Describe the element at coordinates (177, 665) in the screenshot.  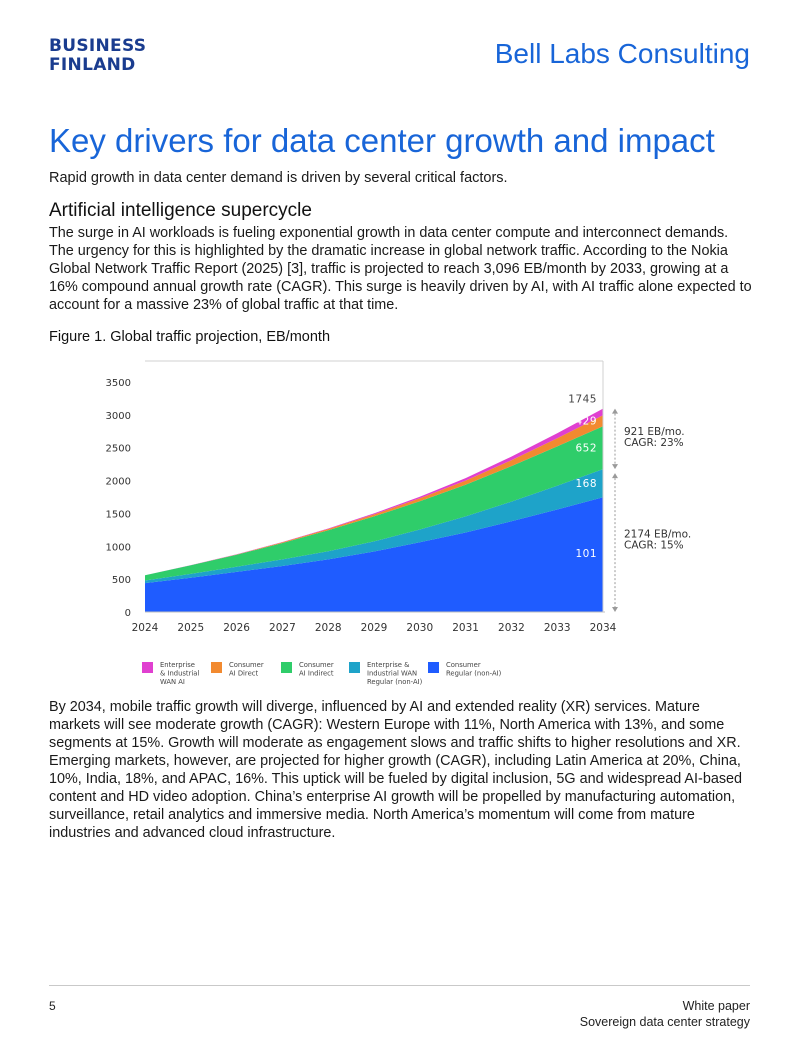
I see `legend-label: Enterprise` at that location.